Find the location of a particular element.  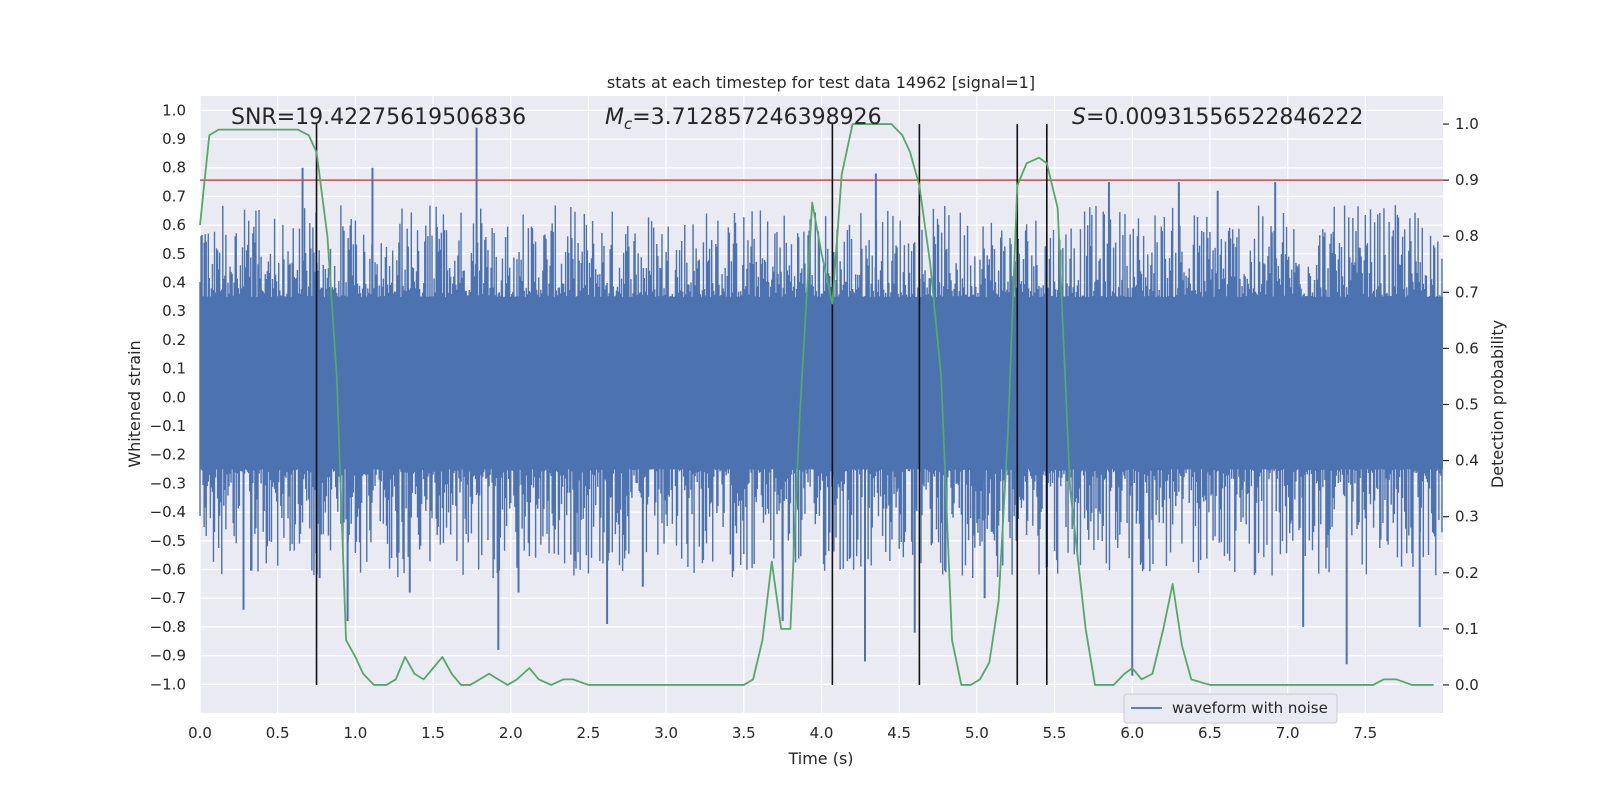

y-tick-label: 0.7 is located at coordinates (174, 196).